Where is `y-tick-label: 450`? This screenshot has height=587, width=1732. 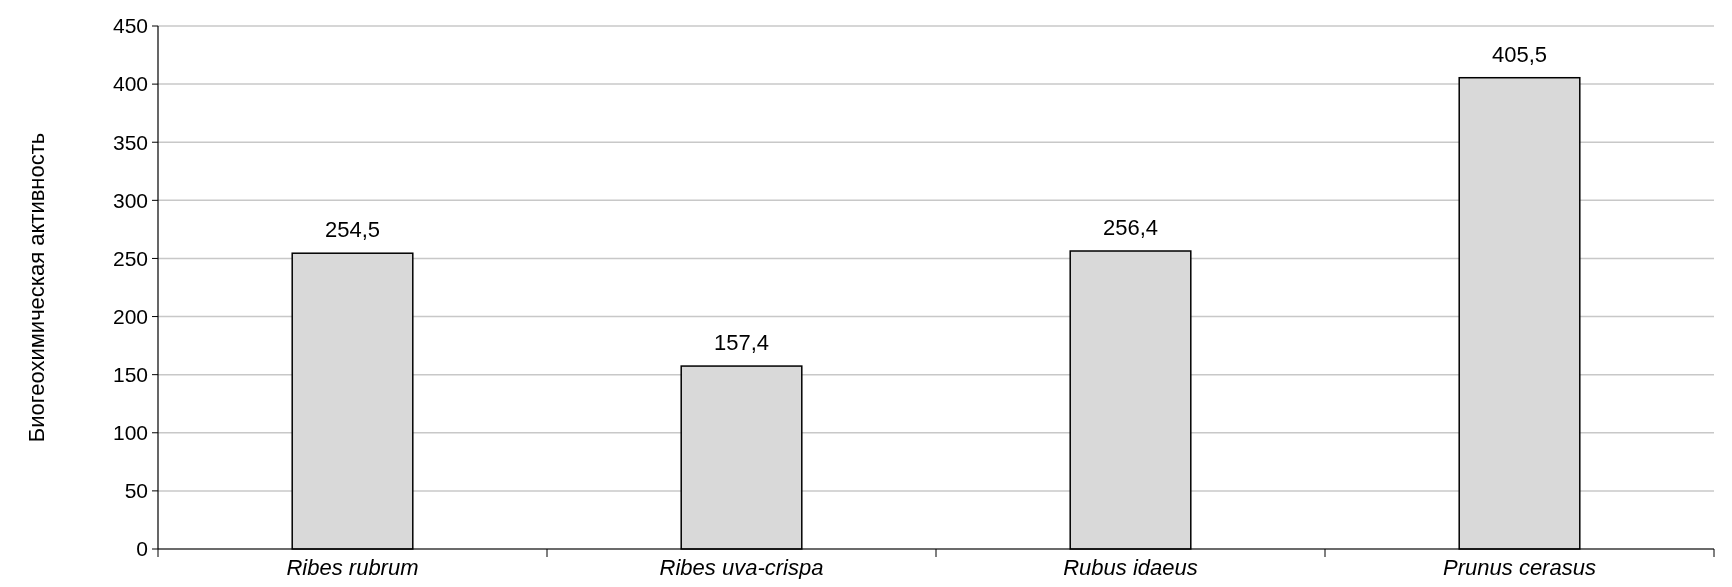 y-tick-label: 450 is located at coordinates (130, 26).